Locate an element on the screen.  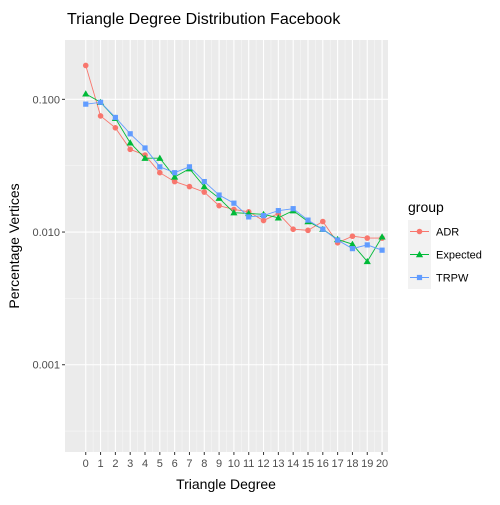
legend-marker-expected is located at coordinates (419, 254).